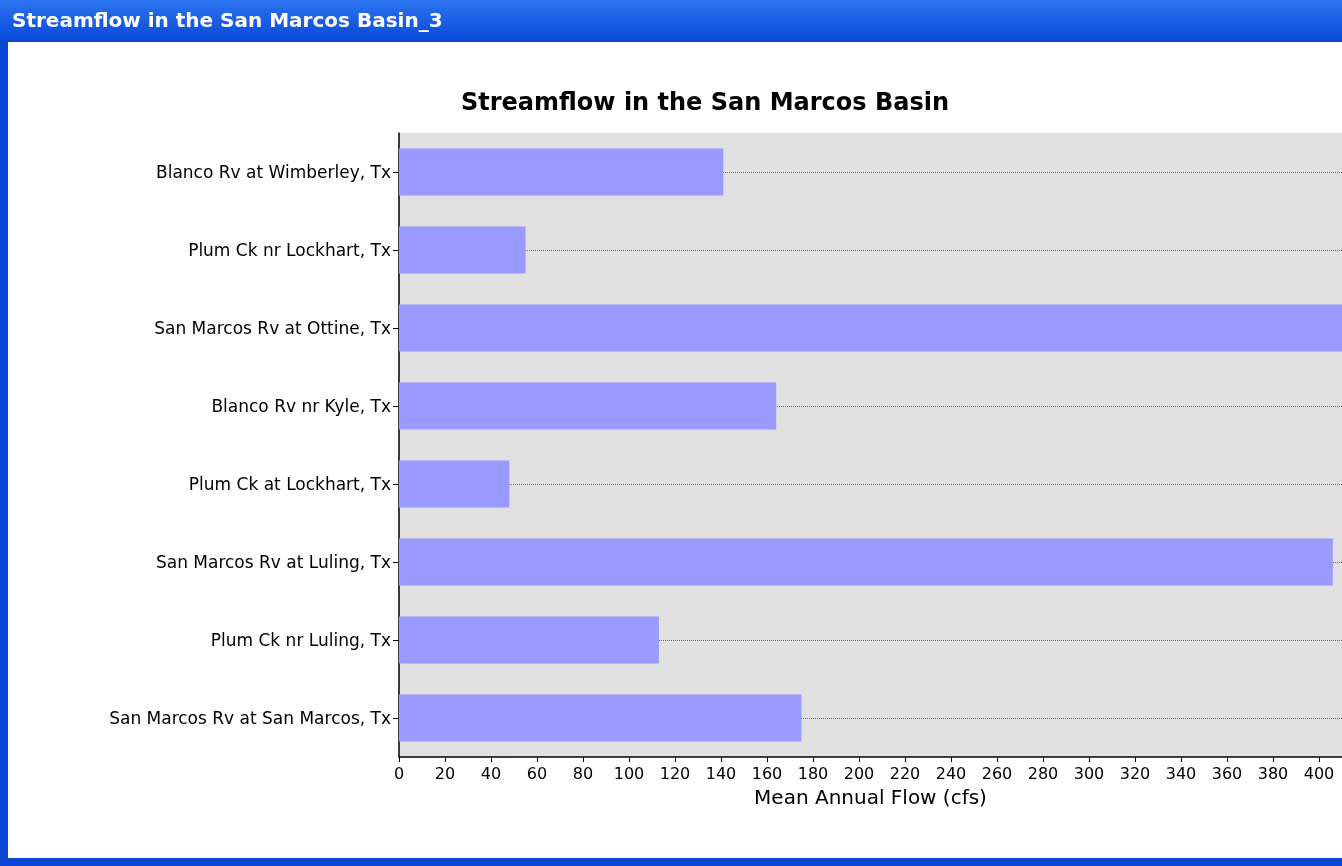 This screenshot has width=1342, height=866. I want to click on x-tick-label: 340, so click(1181, 773).